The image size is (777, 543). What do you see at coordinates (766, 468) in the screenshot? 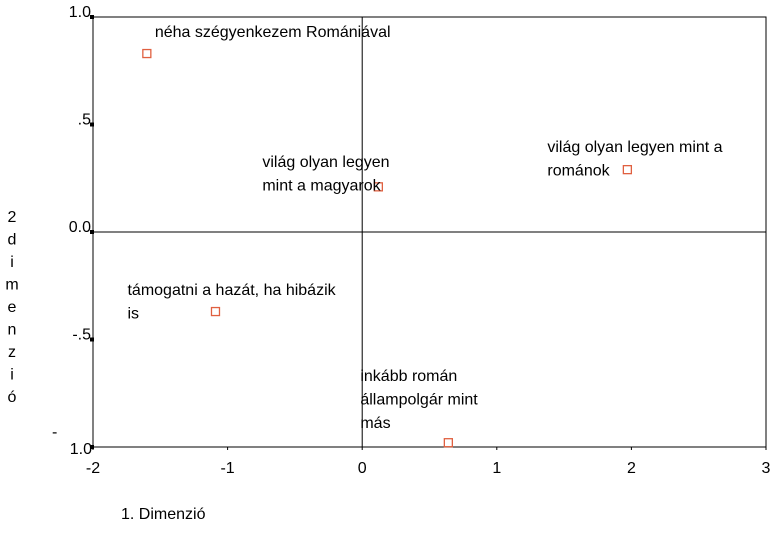
I see `x-tick-label: 3` at bounding box center [766, 468].